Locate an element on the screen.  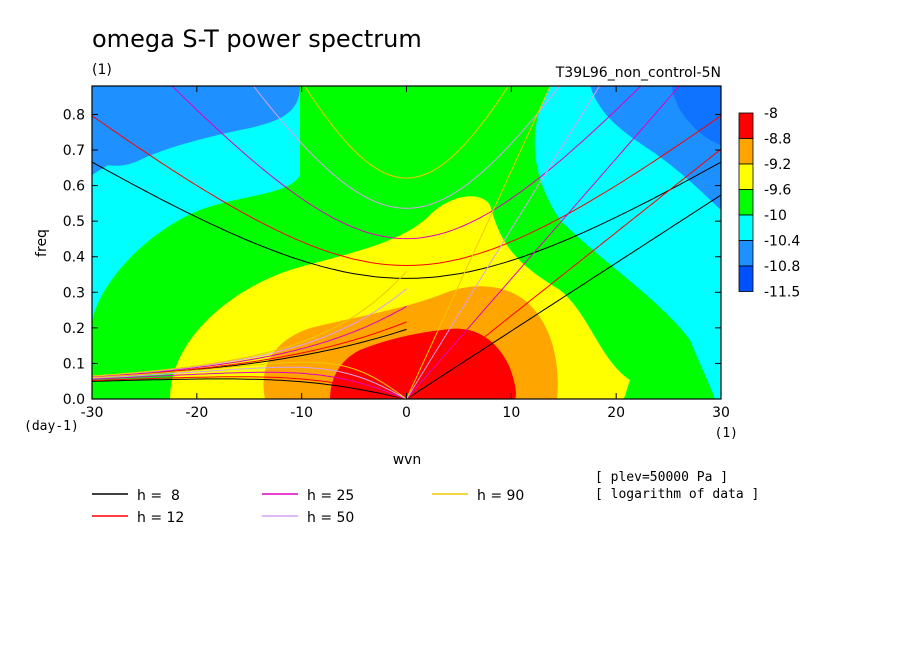
annotation-plev: [ plev=50000 Pa ] is located at coordinates (661, 477).